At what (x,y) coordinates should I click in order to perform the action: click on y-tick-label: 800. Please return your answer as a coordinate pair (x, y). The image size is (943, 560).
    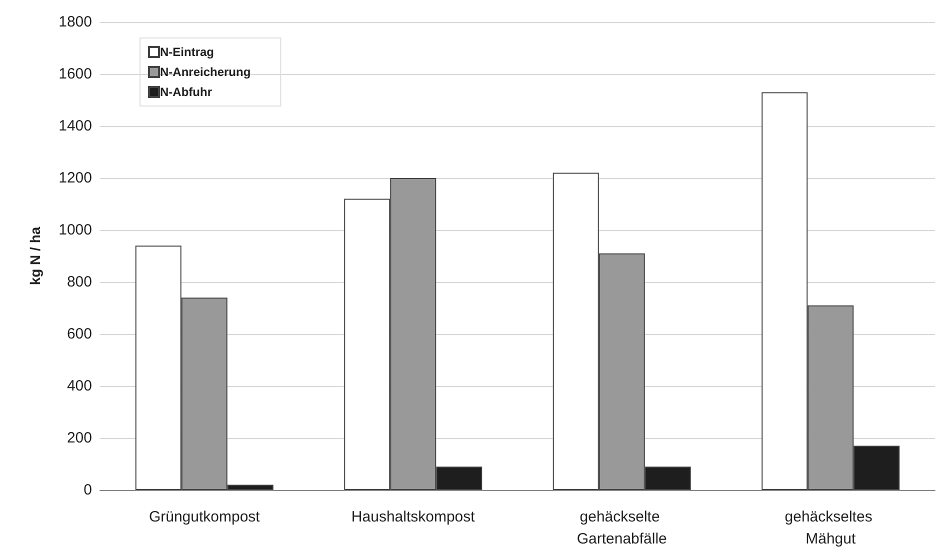
    Looking at the image, I should click on (79, 282).